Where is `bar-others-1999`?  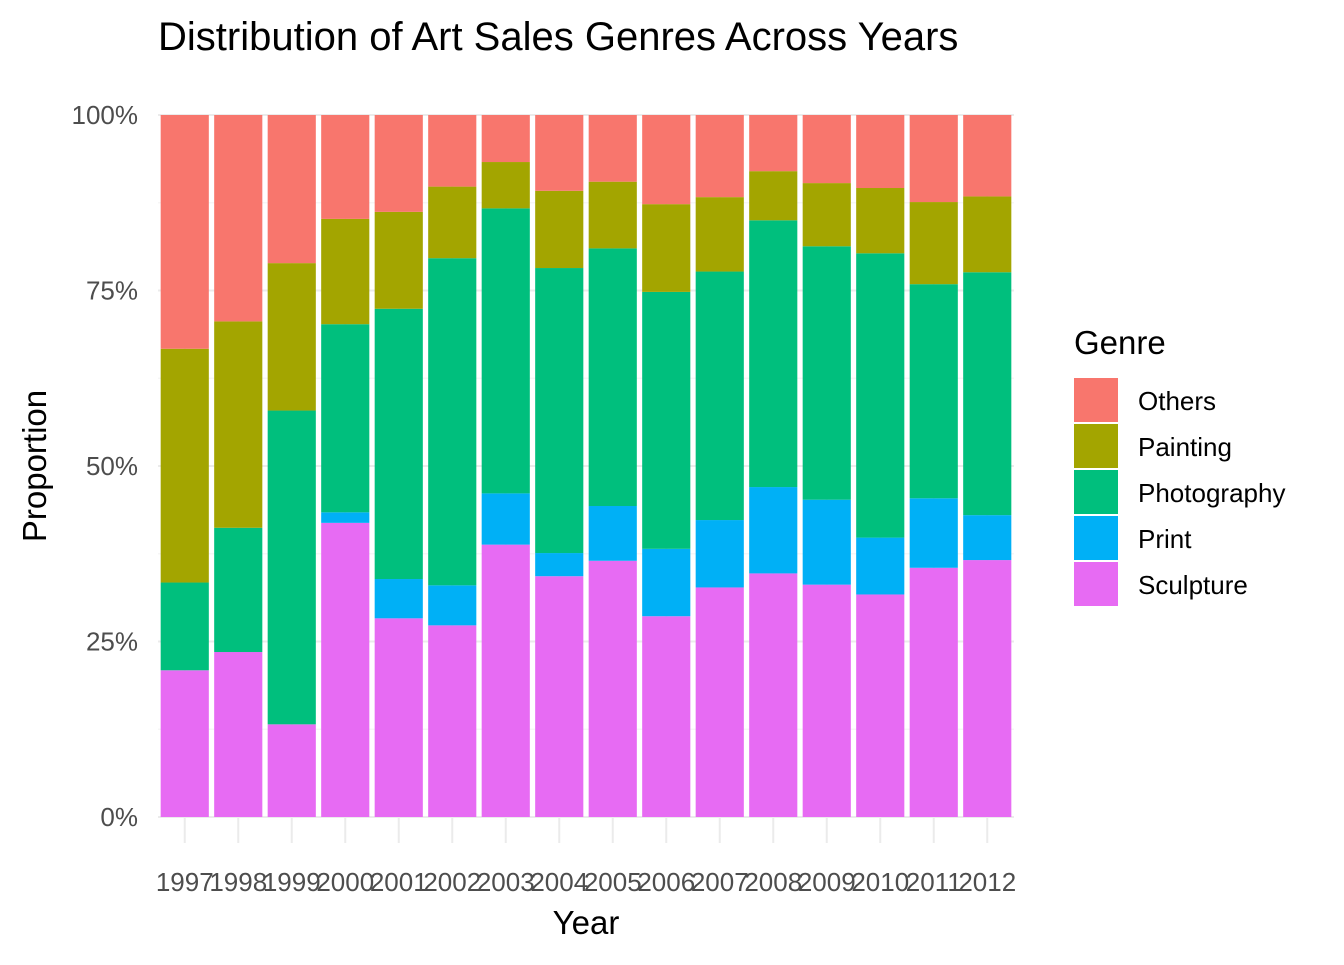
bar-others-1999 is located at coordinates (291, 189).